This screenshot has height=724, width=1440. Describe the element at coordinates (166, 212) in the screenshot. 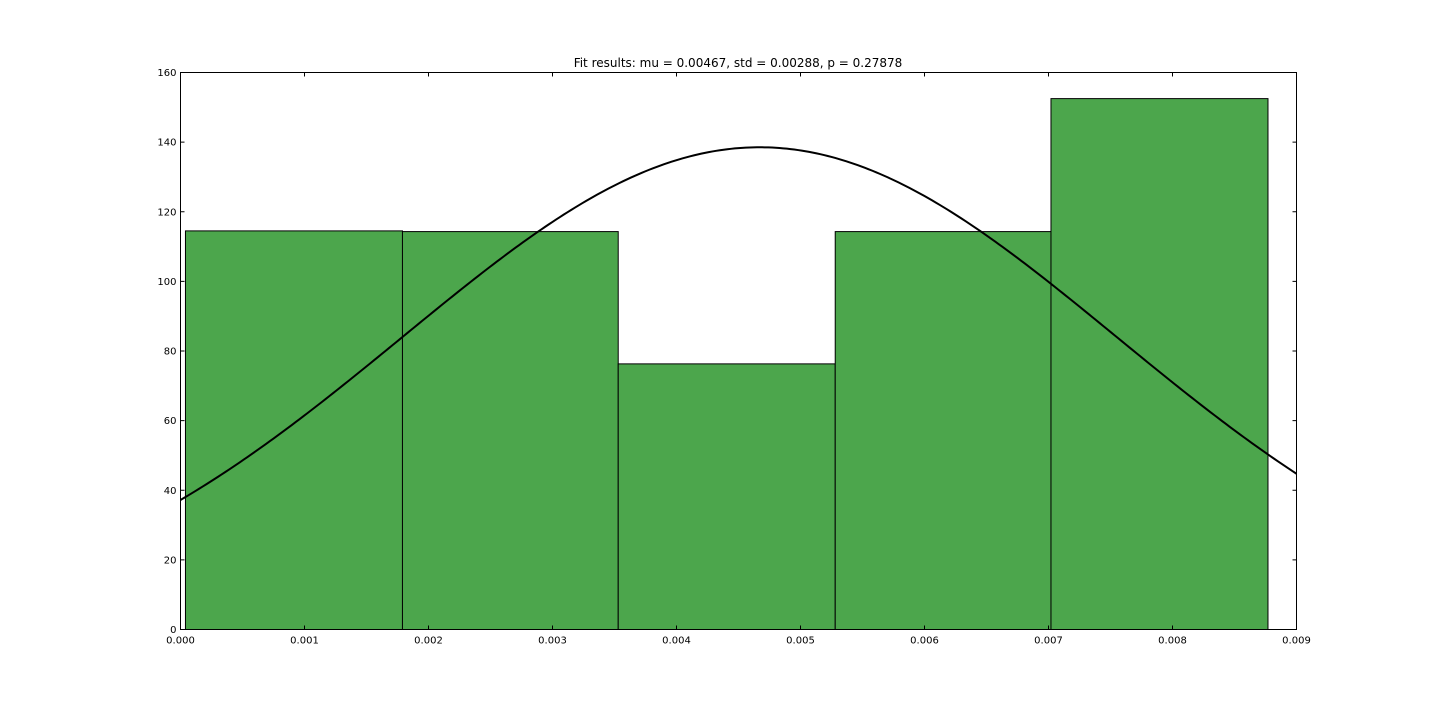

I see `y-tick-label-6: 120` at that location.